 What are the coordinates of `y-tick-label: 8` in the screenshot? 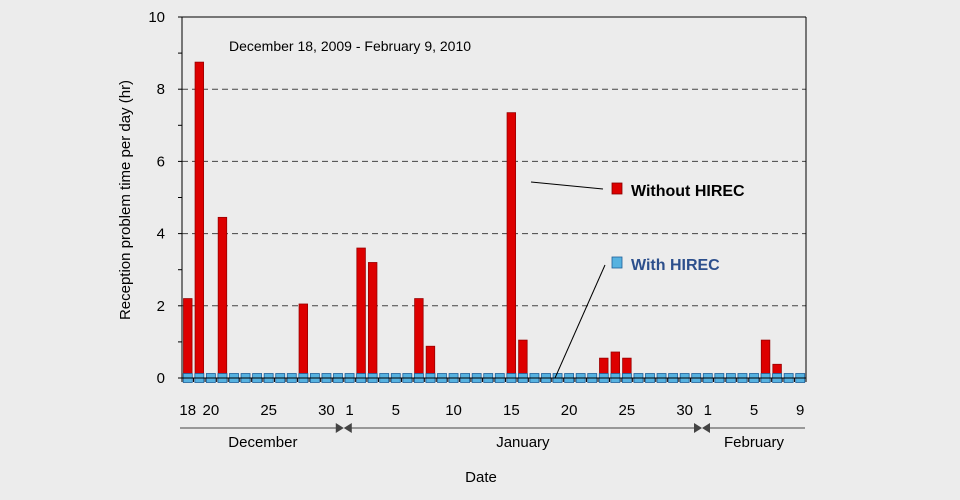 It's located at (161, 89).